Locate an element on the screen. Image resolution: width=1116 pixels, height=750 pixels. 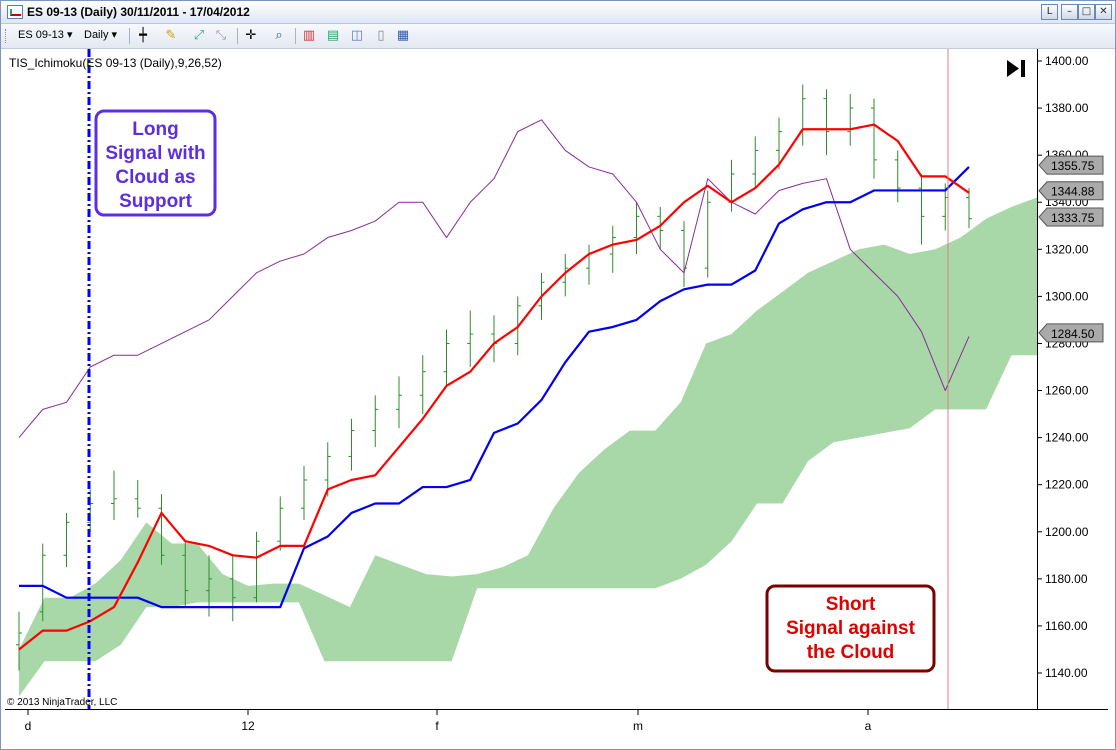
short-annotation-text: the Cloud is located at coordinates (851, 652).